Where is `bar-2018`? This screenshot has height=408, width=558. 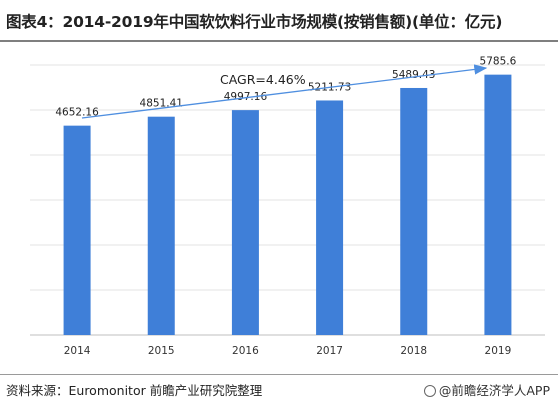
bar-2018 is located at coordinates (414, 211).